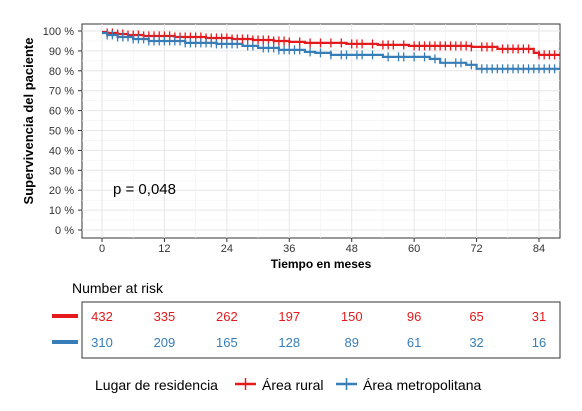 Image resolution: width=582 pixels, height=411 pixels. Describe the element at coordinates (414, 342) in the screenshot. I see `risk-value: 61` at that location.